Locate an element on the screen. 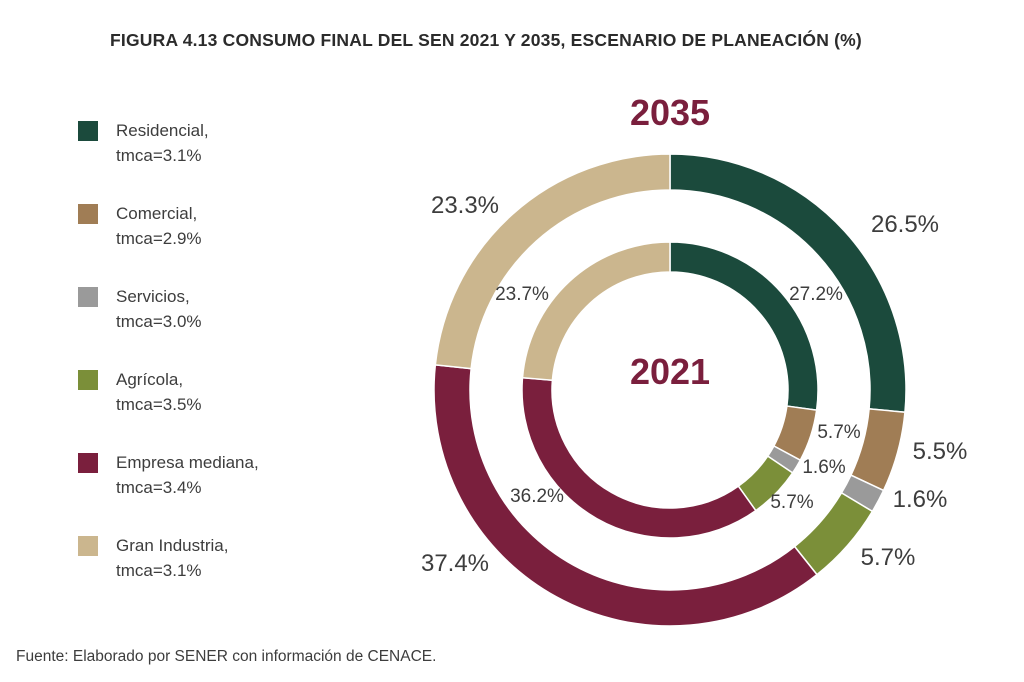 Image resolution: width=1024 pixels, height=682 pixels. legend-item-agricola: Agrícola, tmca=3.5% is located at coordinates (228, 408).